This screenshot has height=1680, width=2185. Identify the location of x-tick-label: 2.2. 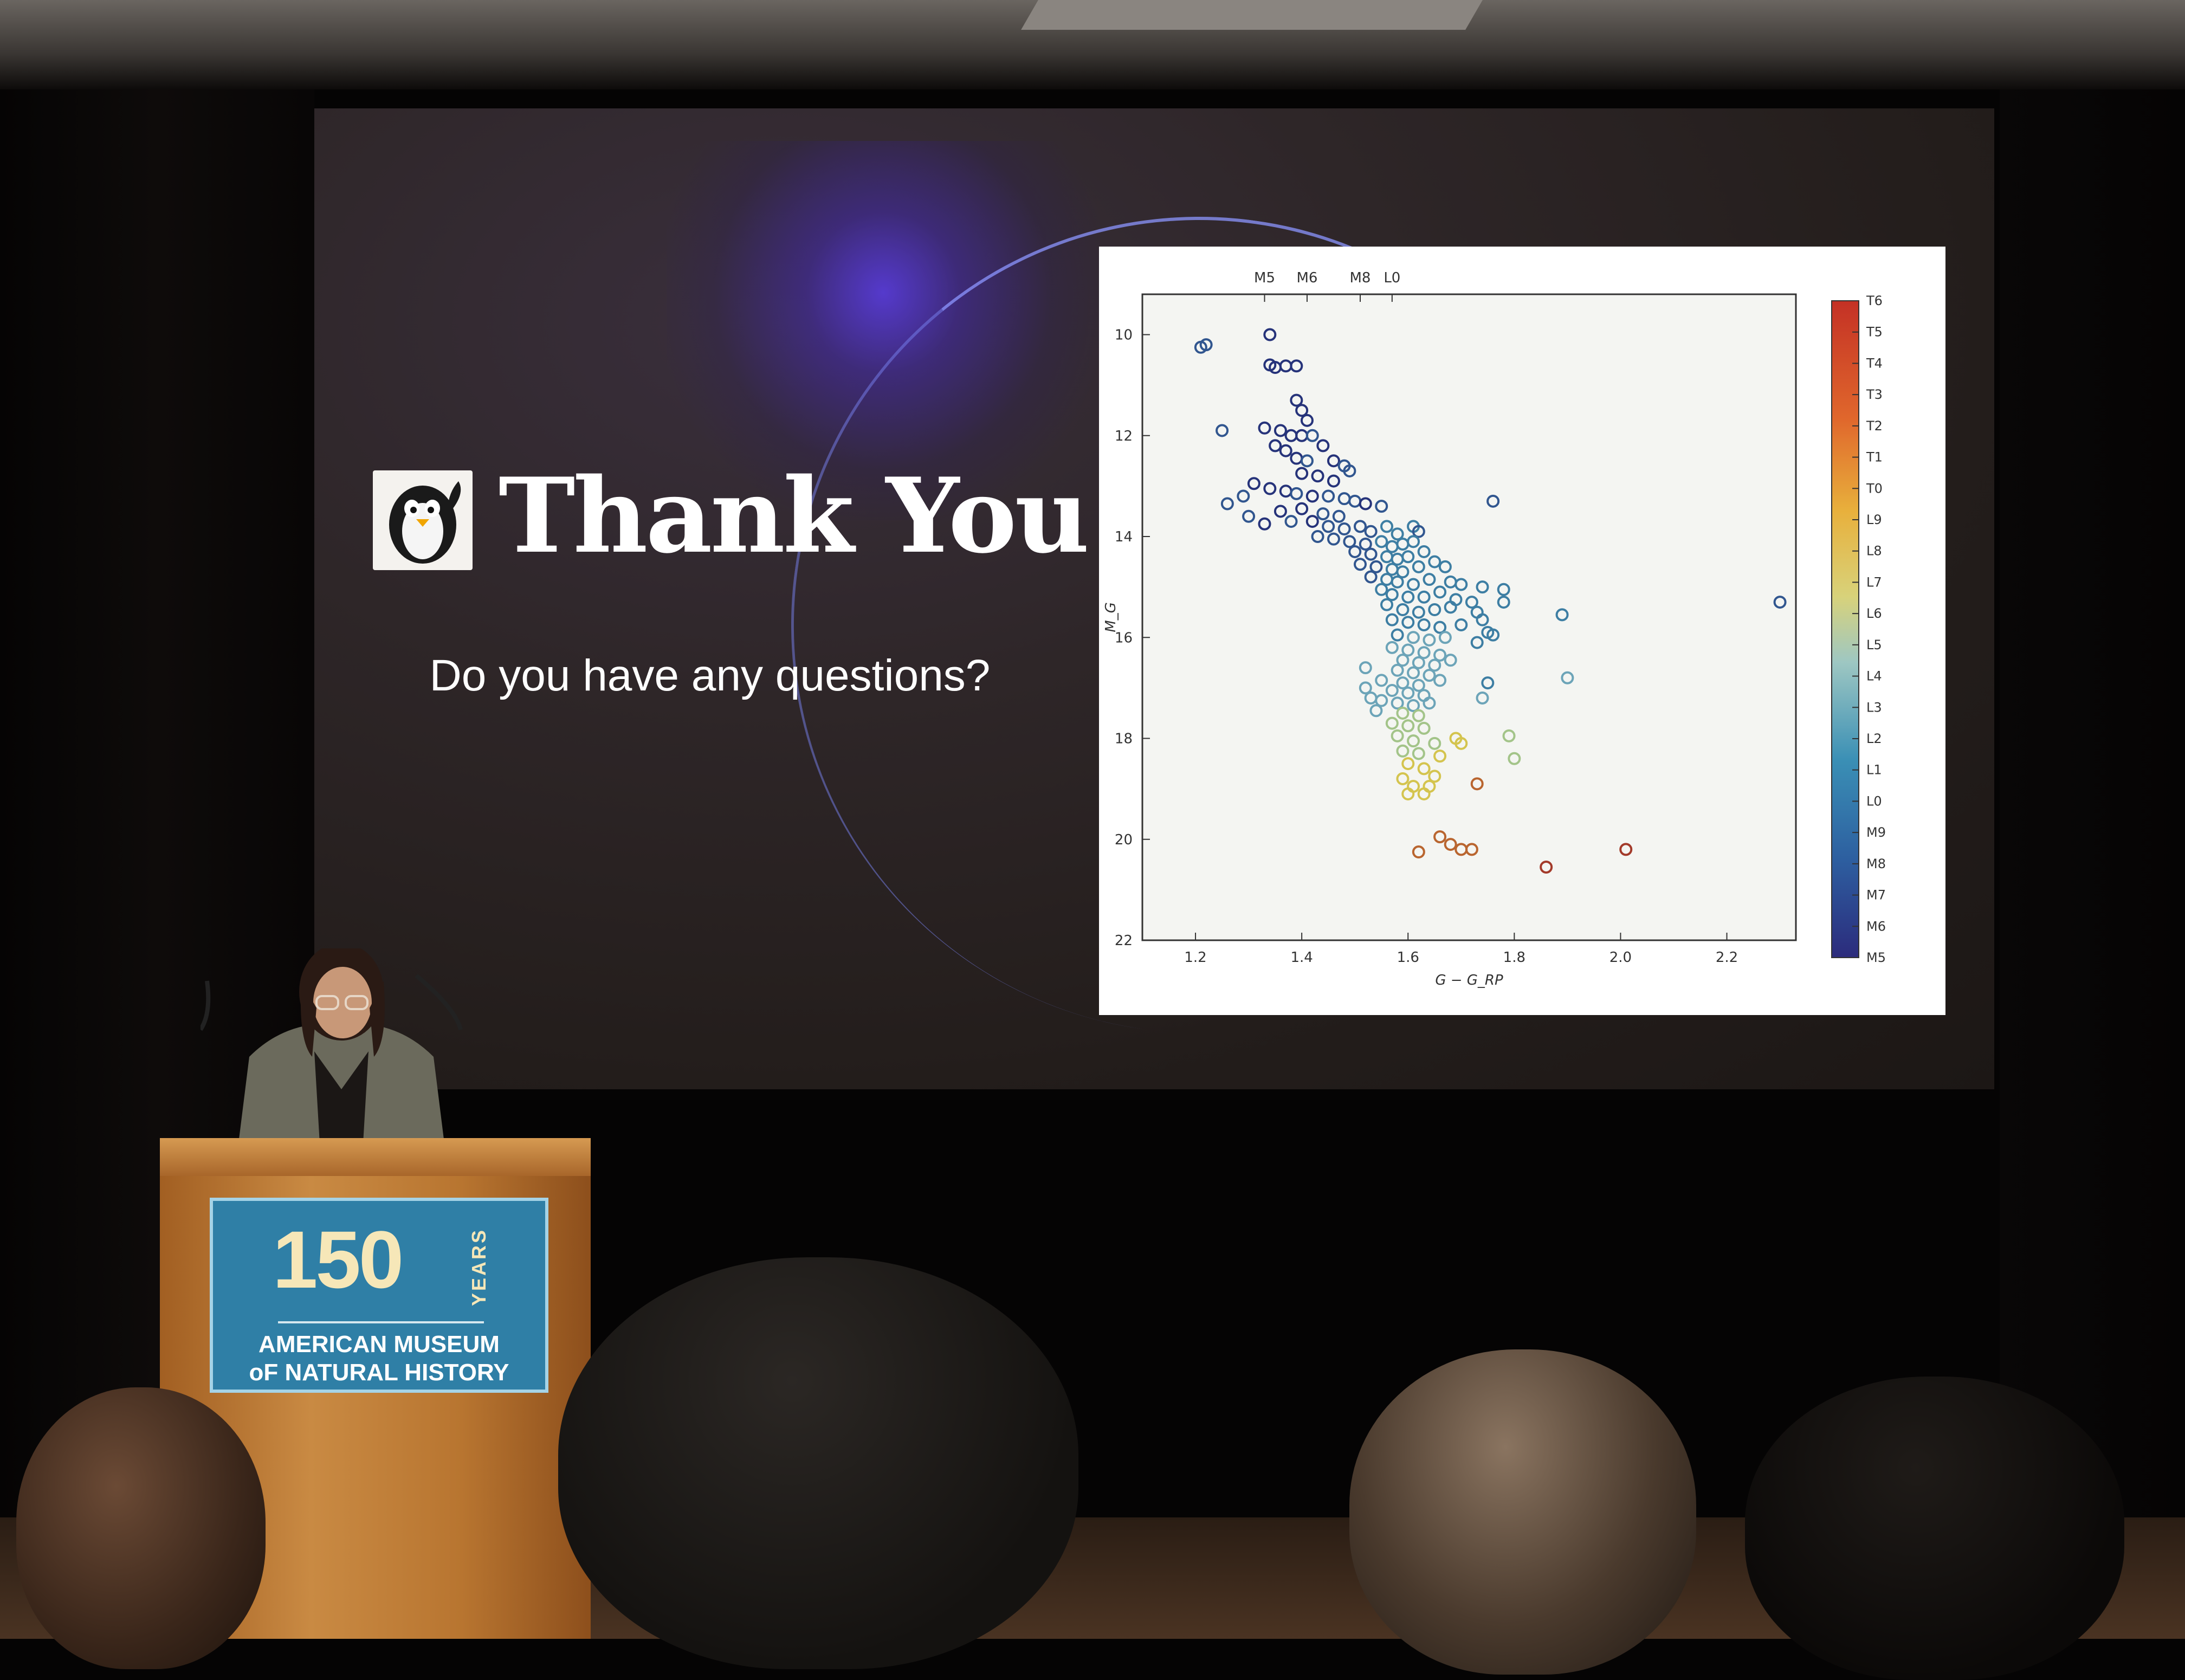
(1727, 958).